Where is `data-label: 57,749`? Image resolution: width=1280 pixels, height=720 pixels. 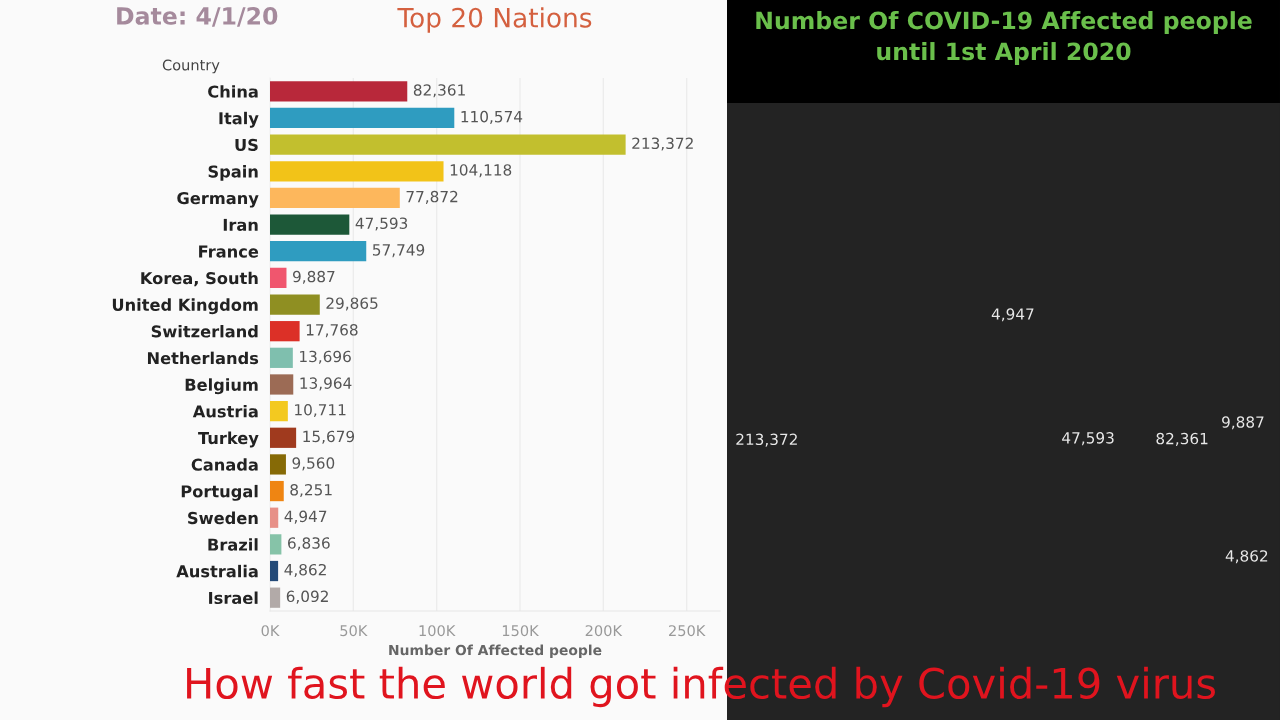
data-label: 57,749 is located at coordinates (398, 251).